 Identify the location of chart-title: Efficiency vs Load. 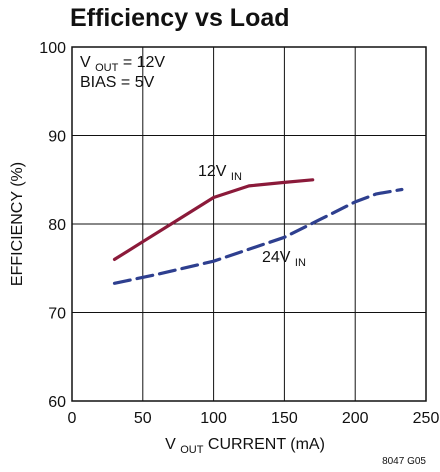
(180, 18).